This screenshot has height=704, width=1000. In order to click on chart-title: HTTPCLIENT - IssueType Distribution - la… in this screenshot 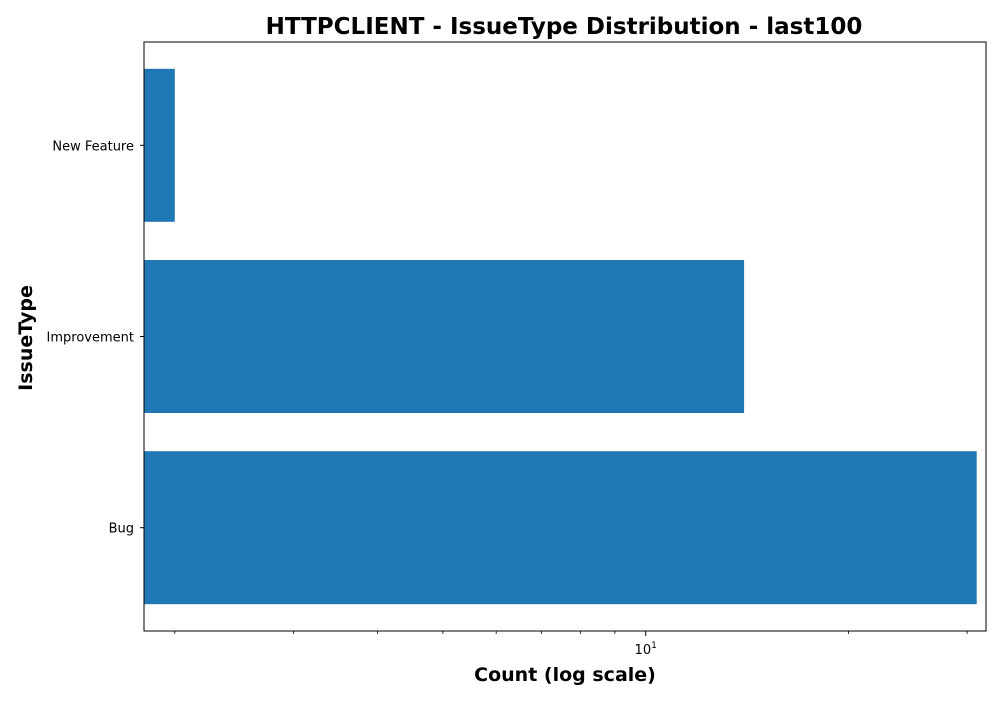, I will do `click(564, 27)`.